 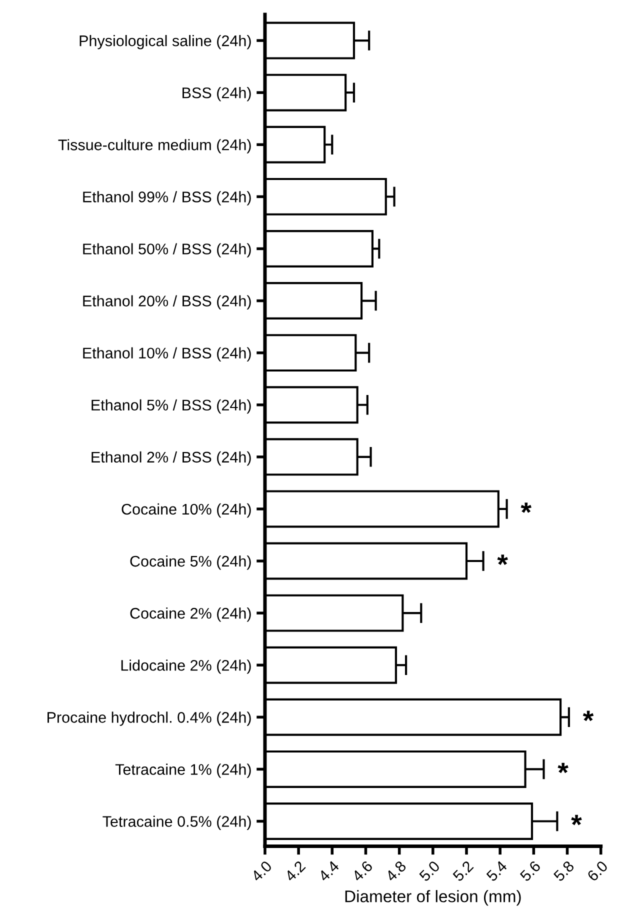 I want to click on x-tick-label: 4.6, so click(x=362, y=871).